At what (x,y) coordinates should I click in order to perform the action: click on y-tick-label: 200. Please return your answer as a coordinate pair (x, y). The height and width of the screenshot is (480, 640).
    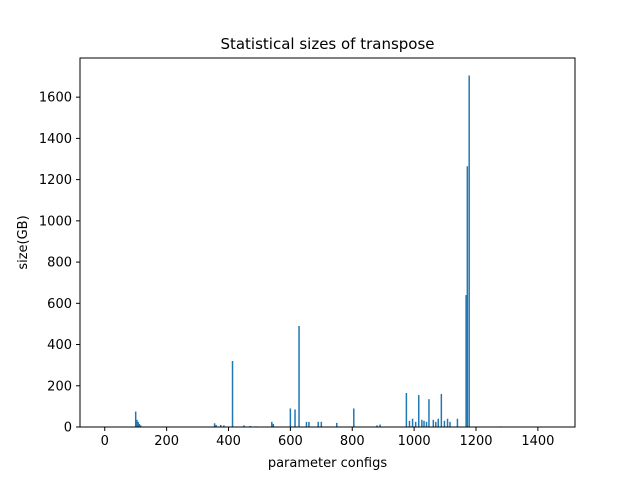
    Looking at the image, I should click on (59, 386).